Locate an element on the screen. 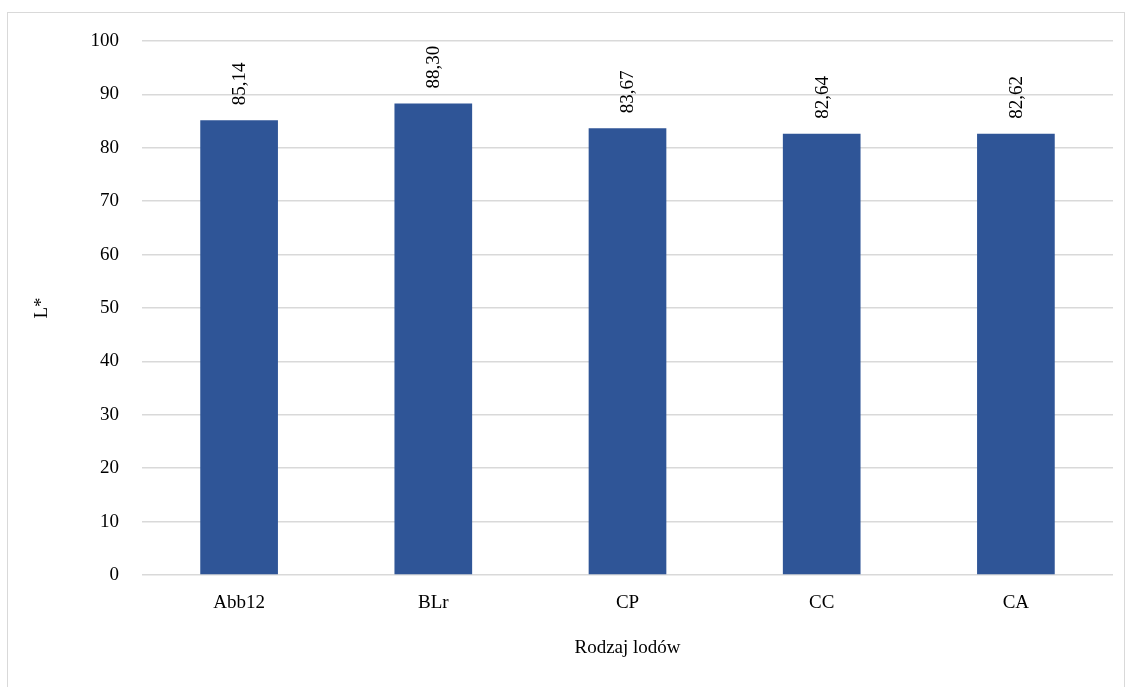 This screenshot has height=687, width=1132. y-tick-label: 100 is located at coordinates (104, 39).